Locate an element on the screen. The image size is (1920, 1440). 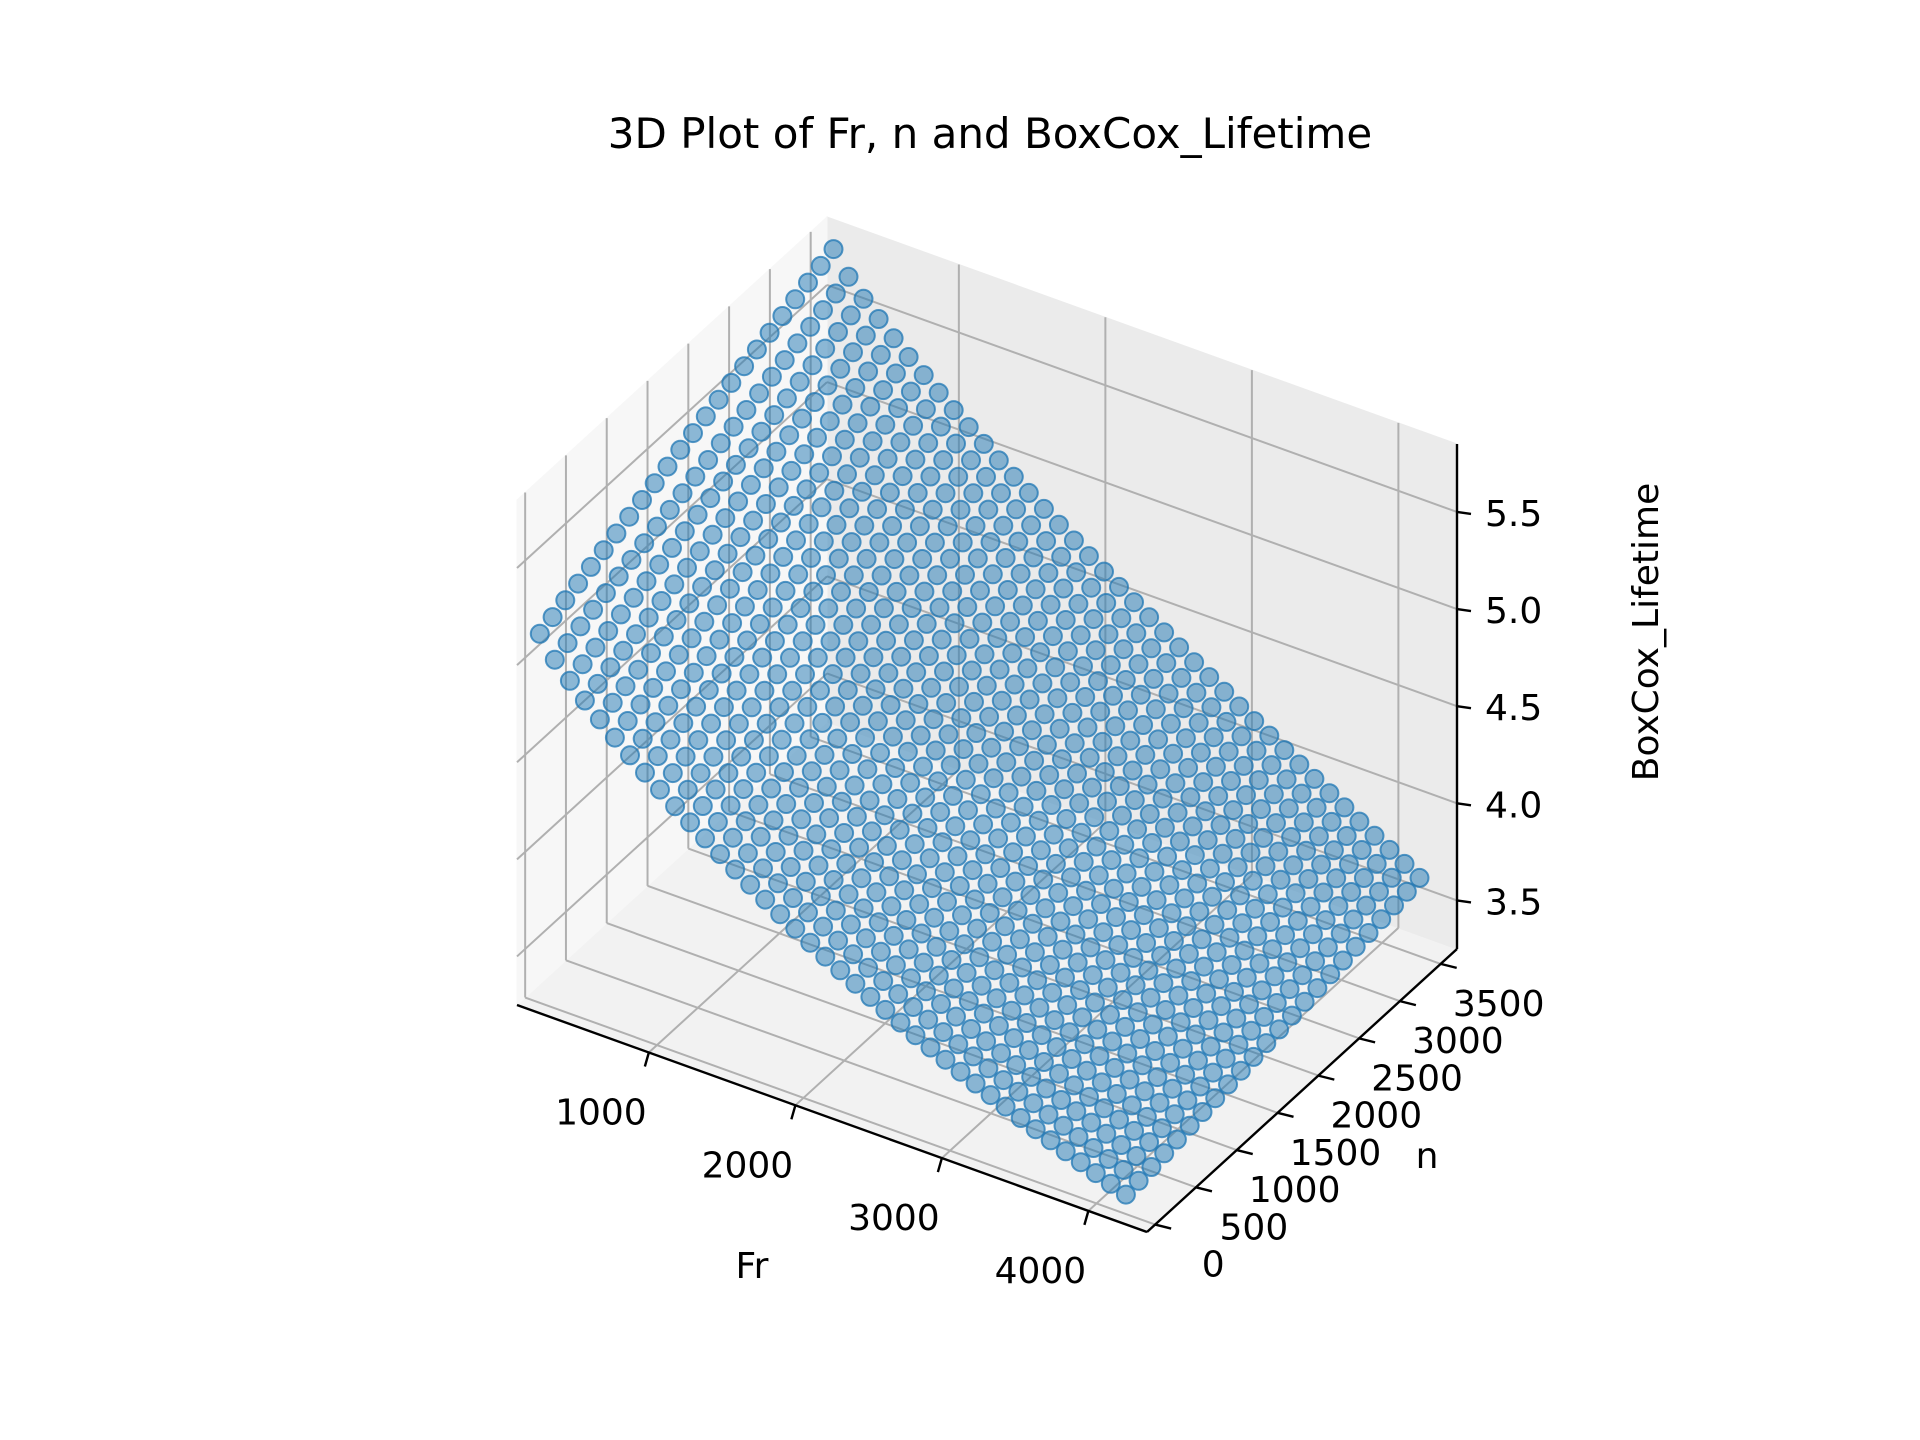
chart-title: 3D Plot of Fr, n and BoxCox_Lifetime is located at coordinates (990, 133).